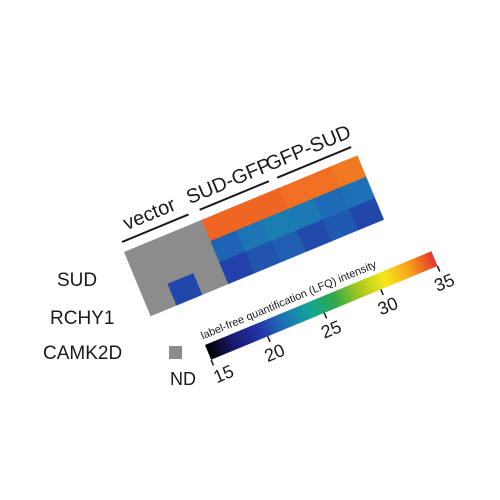  I want to click on colorbar-tick-label: 35, so click(444, 283).